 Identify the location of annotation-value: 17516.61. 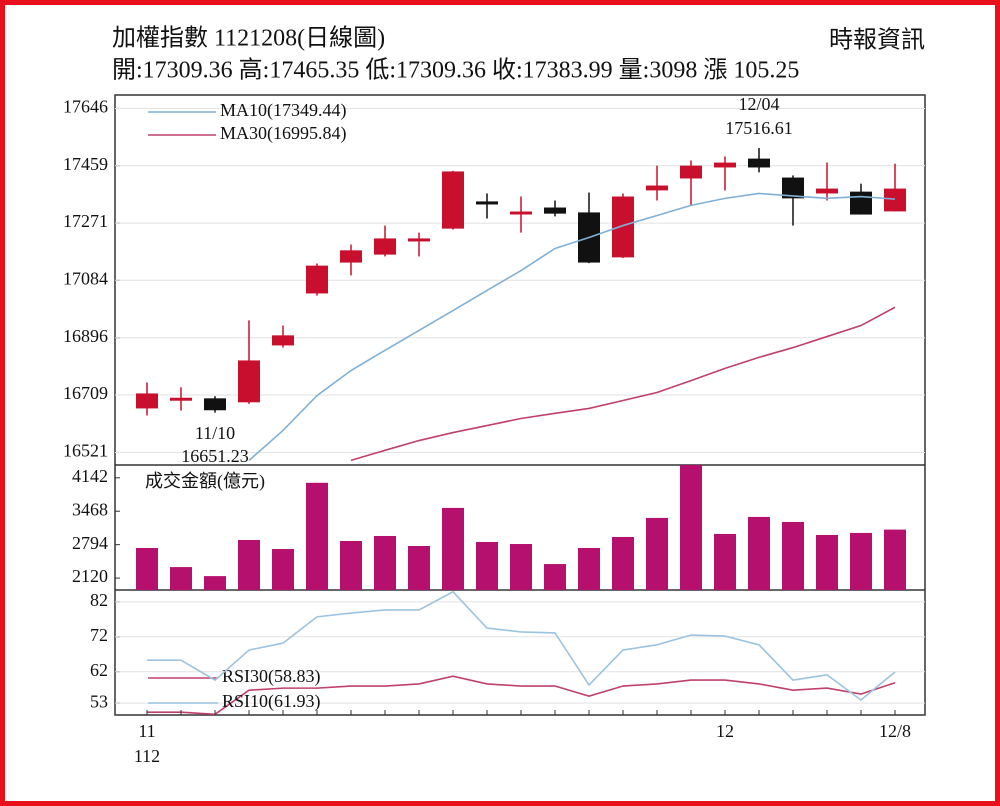
(759, 128).